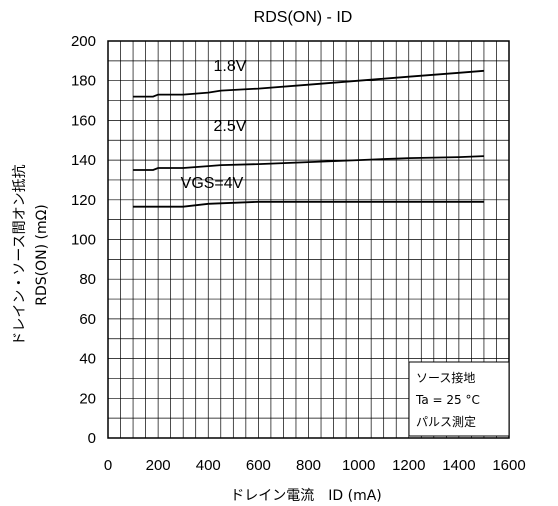 The image size is (558, 506). I want to click on y-tick-label: 60, so click(87, 319).